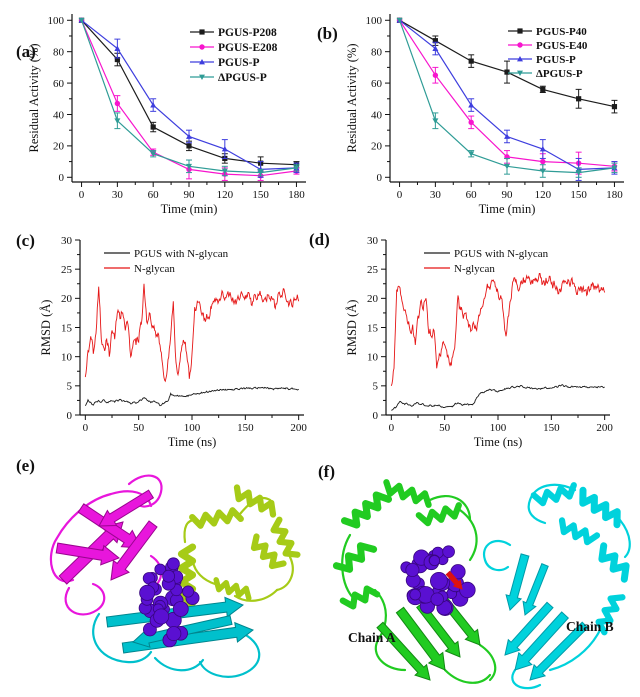 This screenshot has width=640, height=697. I want to click on svg-text: PGUS-E208, so click(248, 48).